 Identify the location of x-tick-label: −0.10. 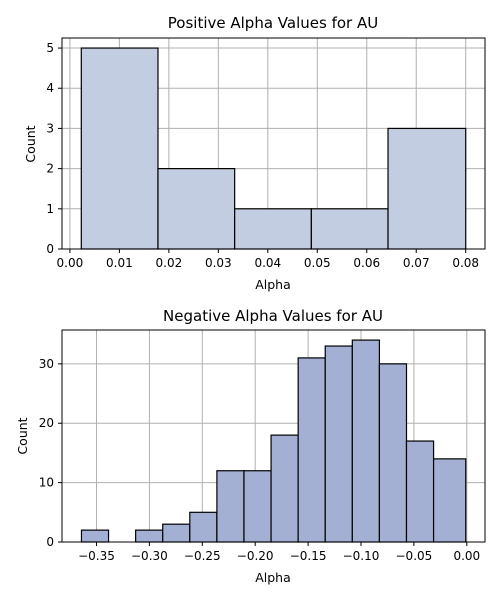
(361, 556).